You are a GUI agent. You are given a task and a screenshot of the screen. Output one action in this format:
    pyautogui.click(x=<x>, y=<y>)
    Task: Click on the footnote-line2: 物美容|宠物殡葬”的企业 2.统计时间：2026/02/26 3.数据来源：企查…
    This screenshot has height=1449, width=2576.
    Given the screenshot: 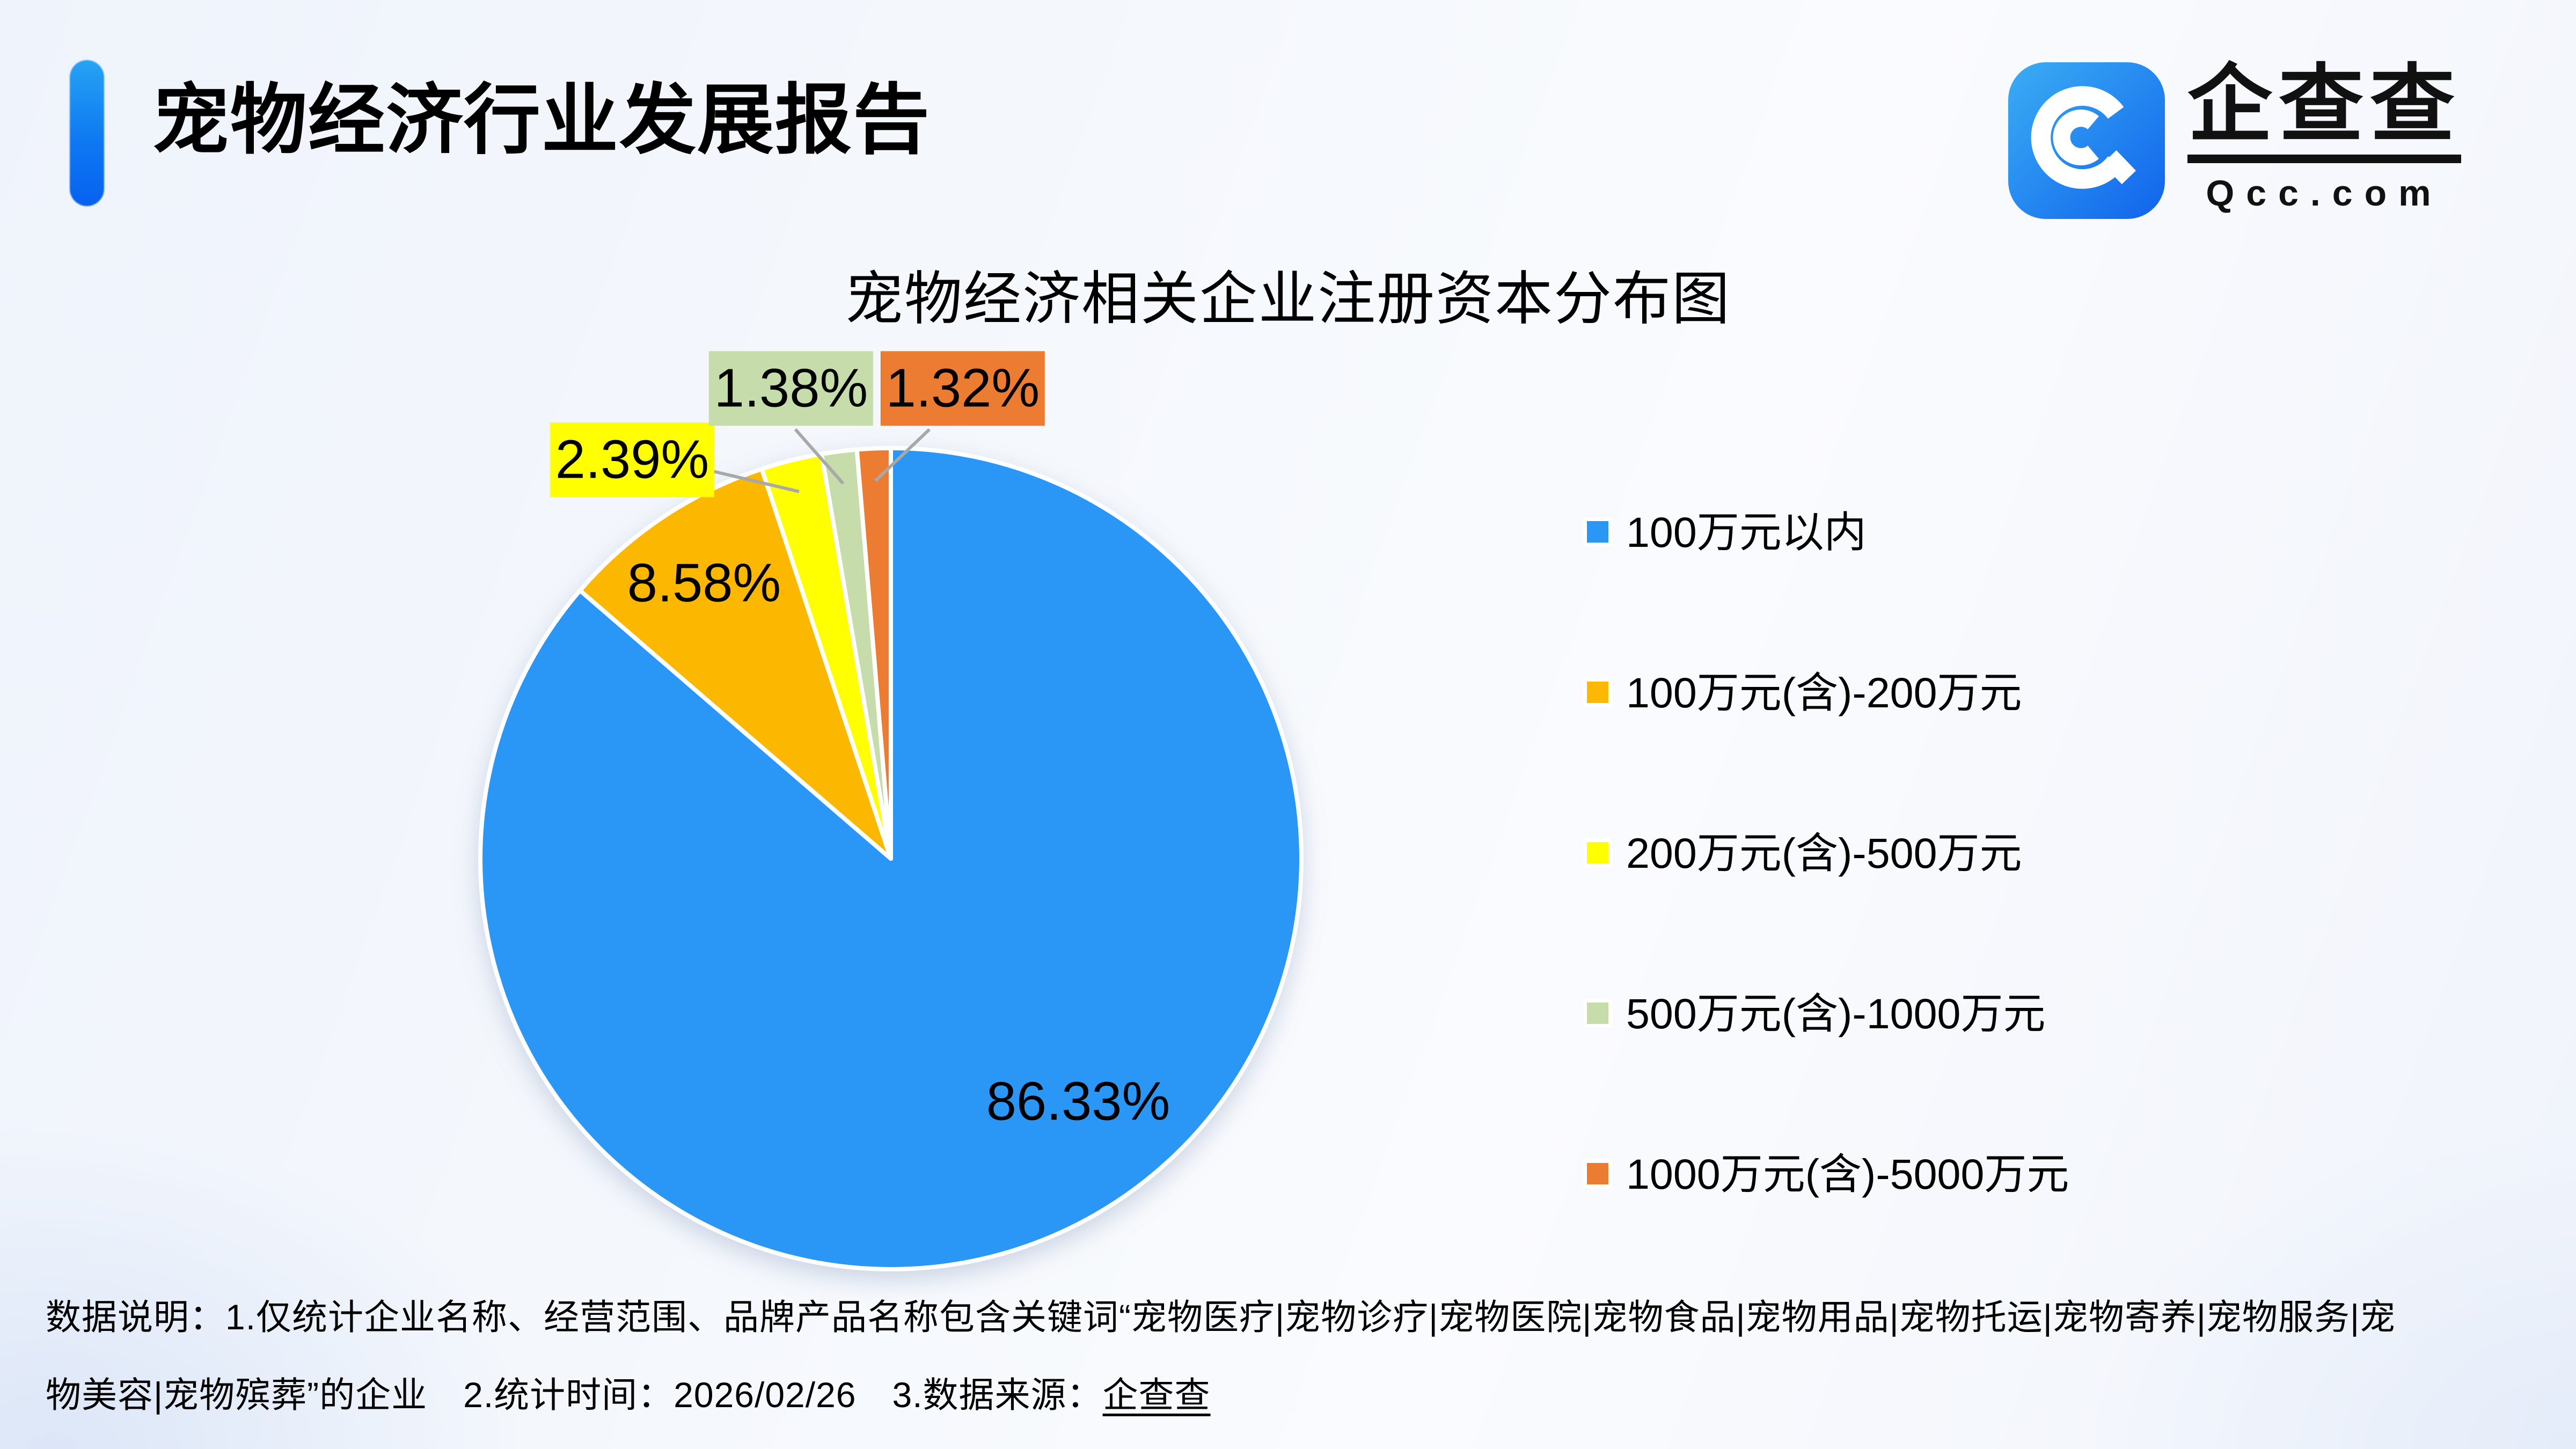 What is the action you would take?
    pyautogui.click(x=1295, y=1395)
    